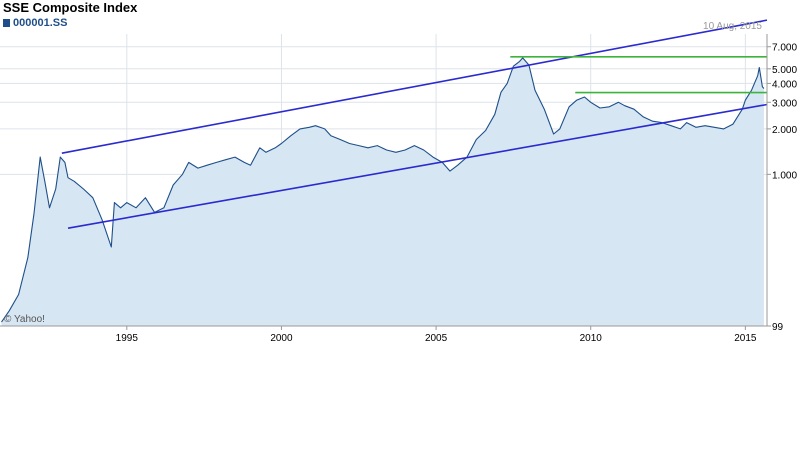  What do you see at coordinates (436, 338) in the screenshot?
I see `x-tick-label-2: 2005` at bounding box center [436, 338].